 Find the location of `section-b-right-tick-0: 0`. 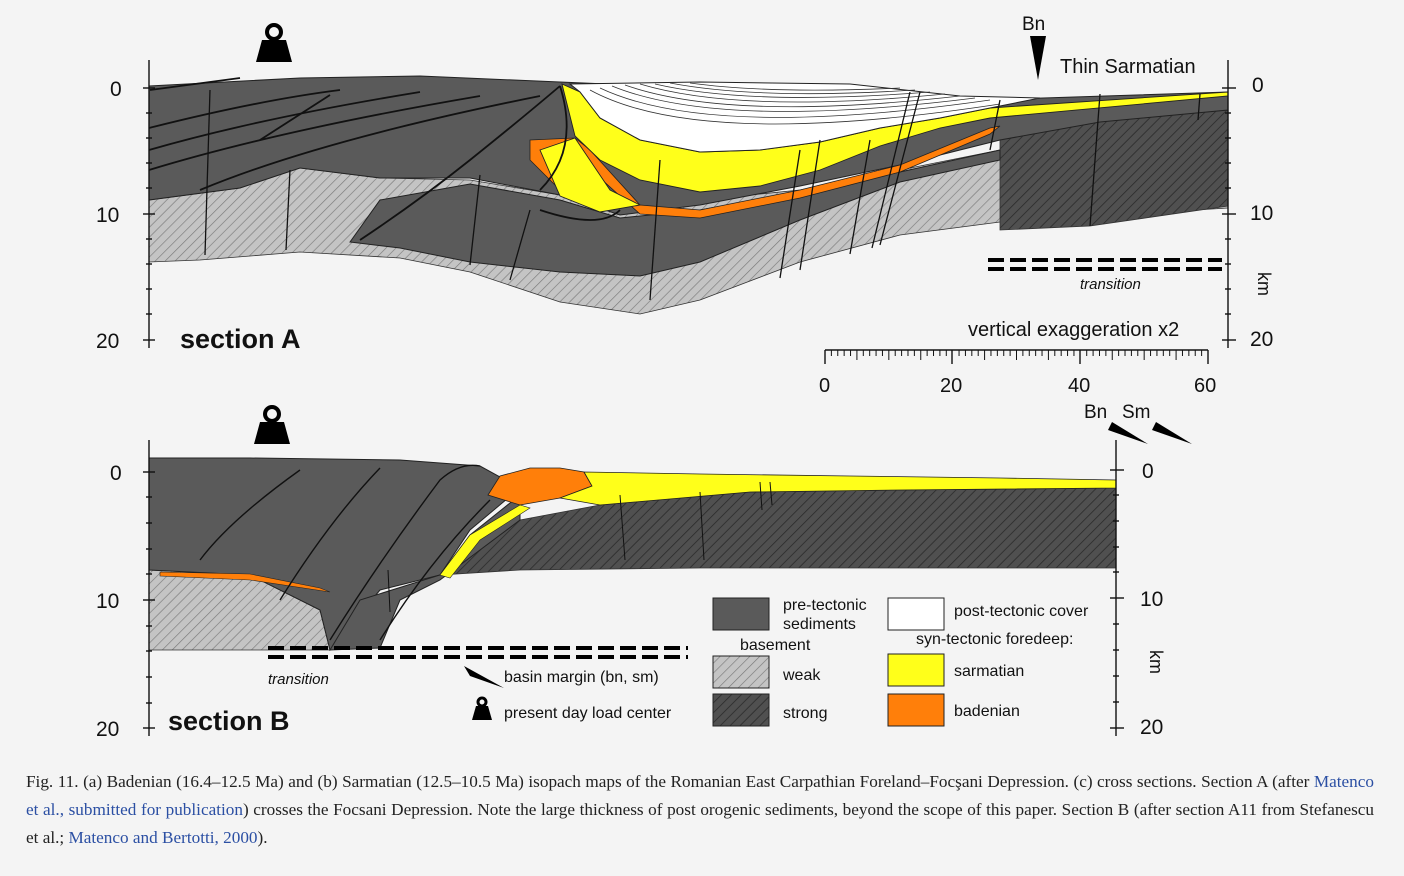

section-b-right-tick-0: 0 is located at coordinates (1148, 471).